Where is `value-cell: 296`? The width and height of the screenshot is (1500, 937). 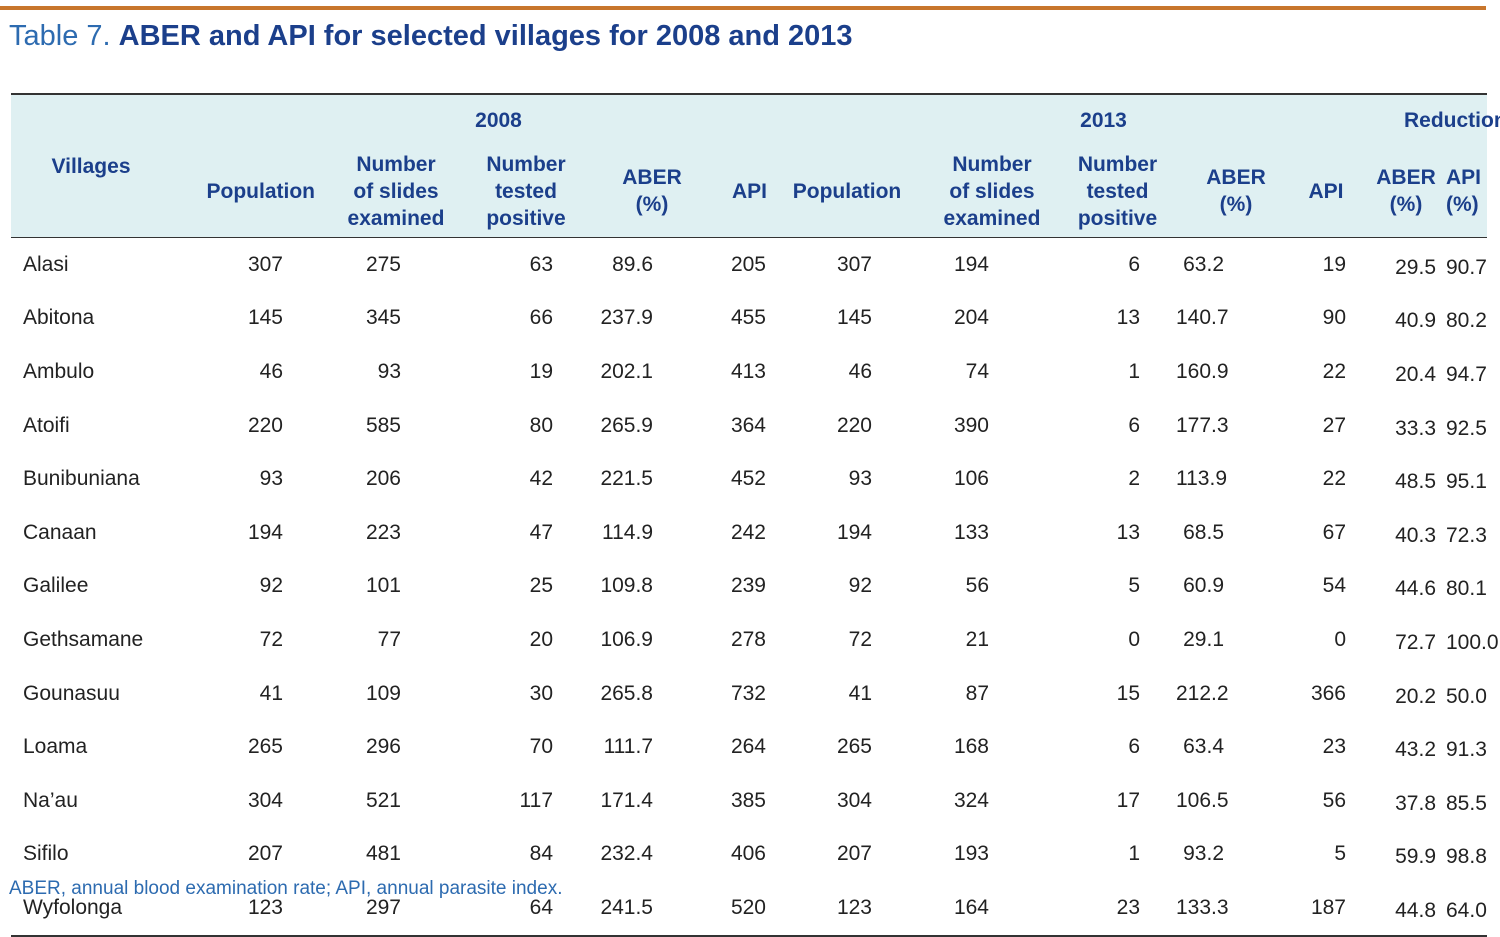 value-cell: 296 is located at coordinates (383, 747).